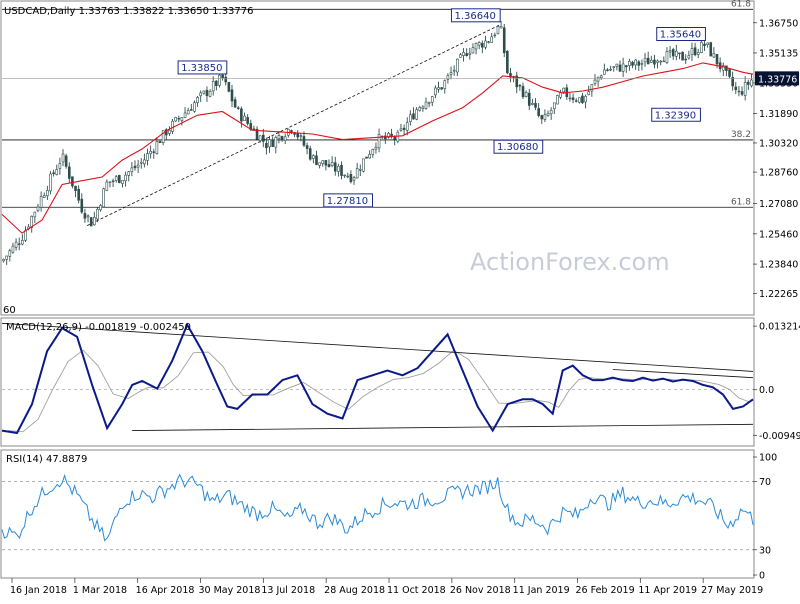  What do you see at coordinates (347, 201) in the screenshot?
I see `pivot-label-text-5: 1.27810` at bounding box center [347, 201].